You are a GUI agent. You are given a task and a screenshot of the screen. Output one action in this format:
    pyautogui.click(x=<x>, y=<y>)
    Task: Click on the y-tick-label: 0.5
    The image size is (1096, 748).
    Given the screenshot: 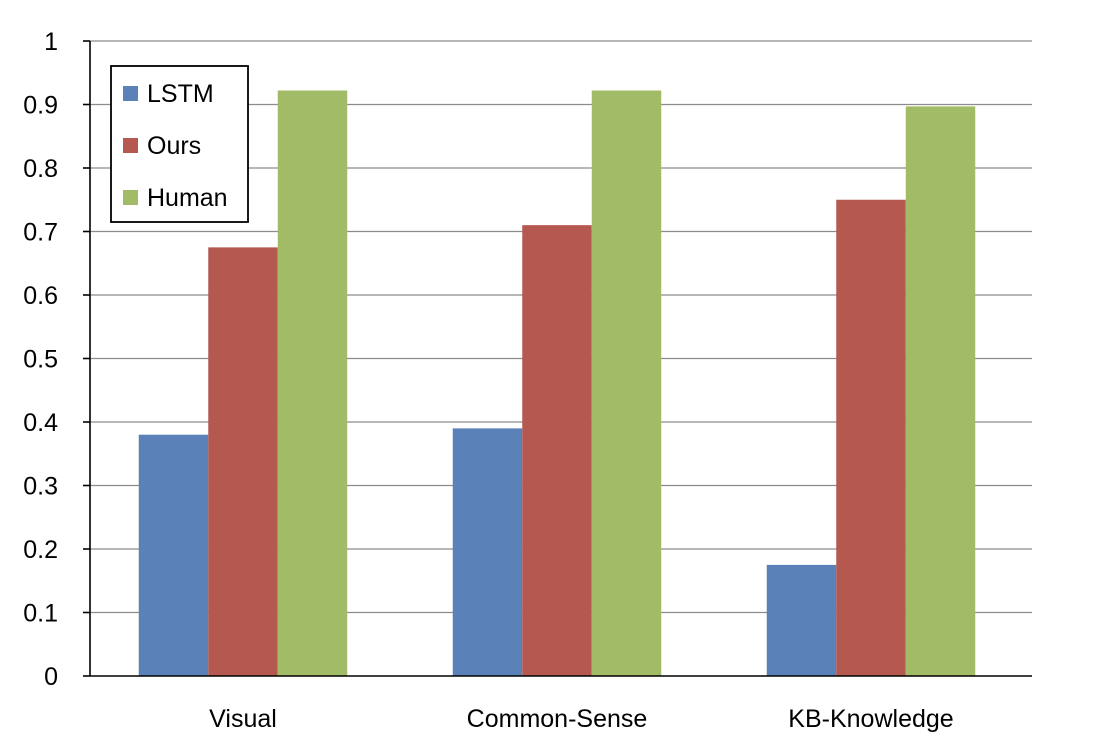 What is the action you would take?
    pyautogui.click(x=40, y=360)
    